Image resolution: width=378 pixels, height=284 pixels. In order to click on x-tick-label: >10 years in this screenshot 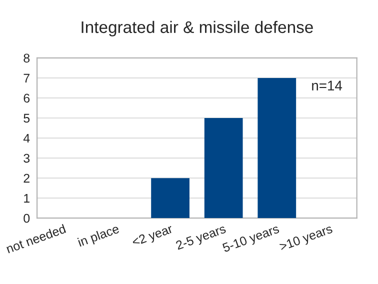, I will do `click(306, 239)`.